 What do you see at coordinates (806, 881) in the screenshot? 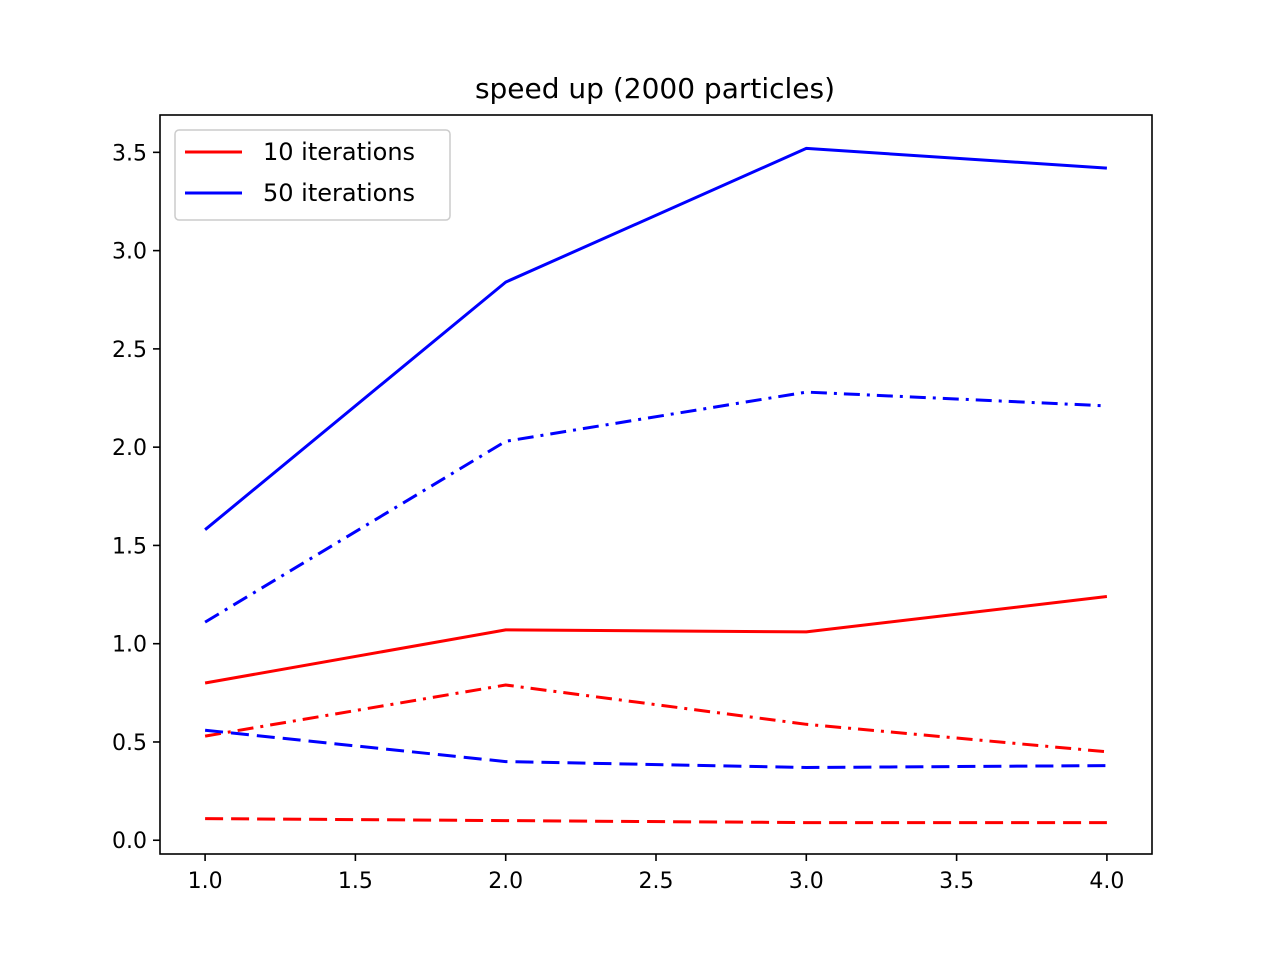
I see `x-tick-label: 3.0` at bounding box center [806, 881].